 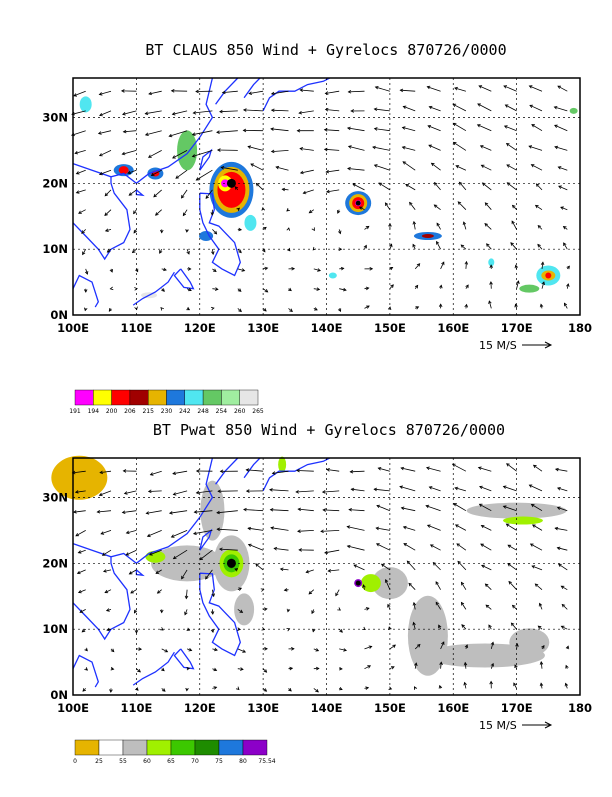 What do you see at coordinates (112, 411) in the screenshot?
I see `colorbar-label: 200` at bounding box center [112, 411].